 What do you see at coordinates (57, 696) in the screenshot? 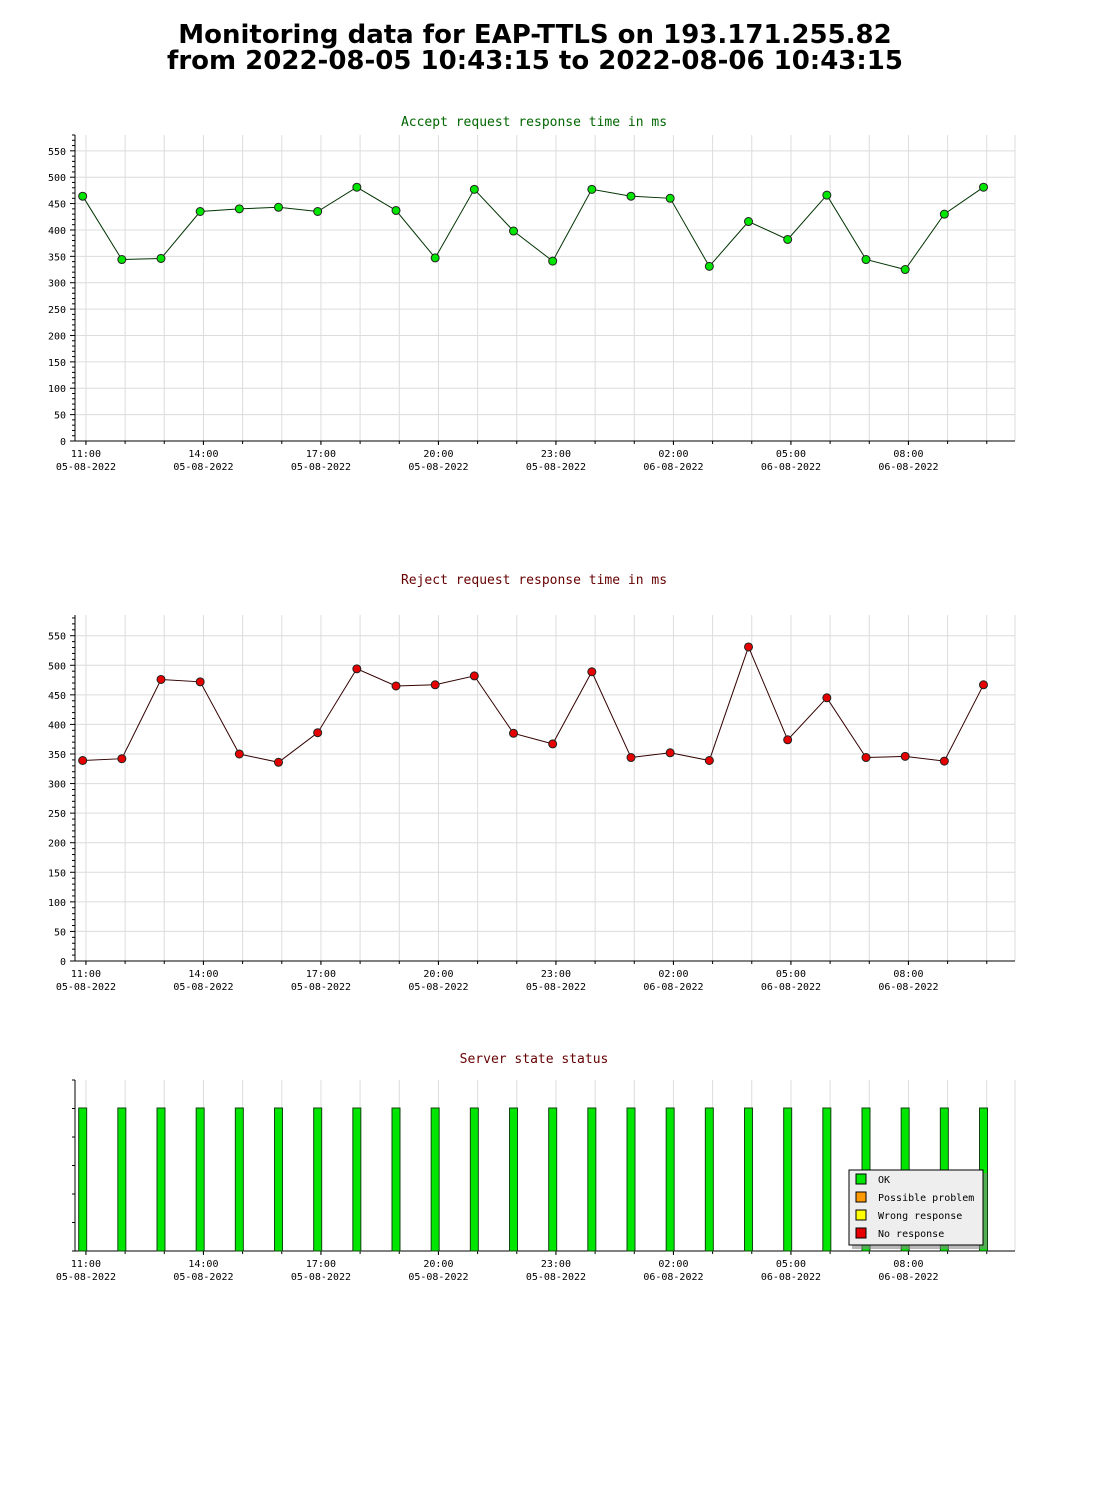
I see `y-tick-label: 450` at bounding box center [57, 696].